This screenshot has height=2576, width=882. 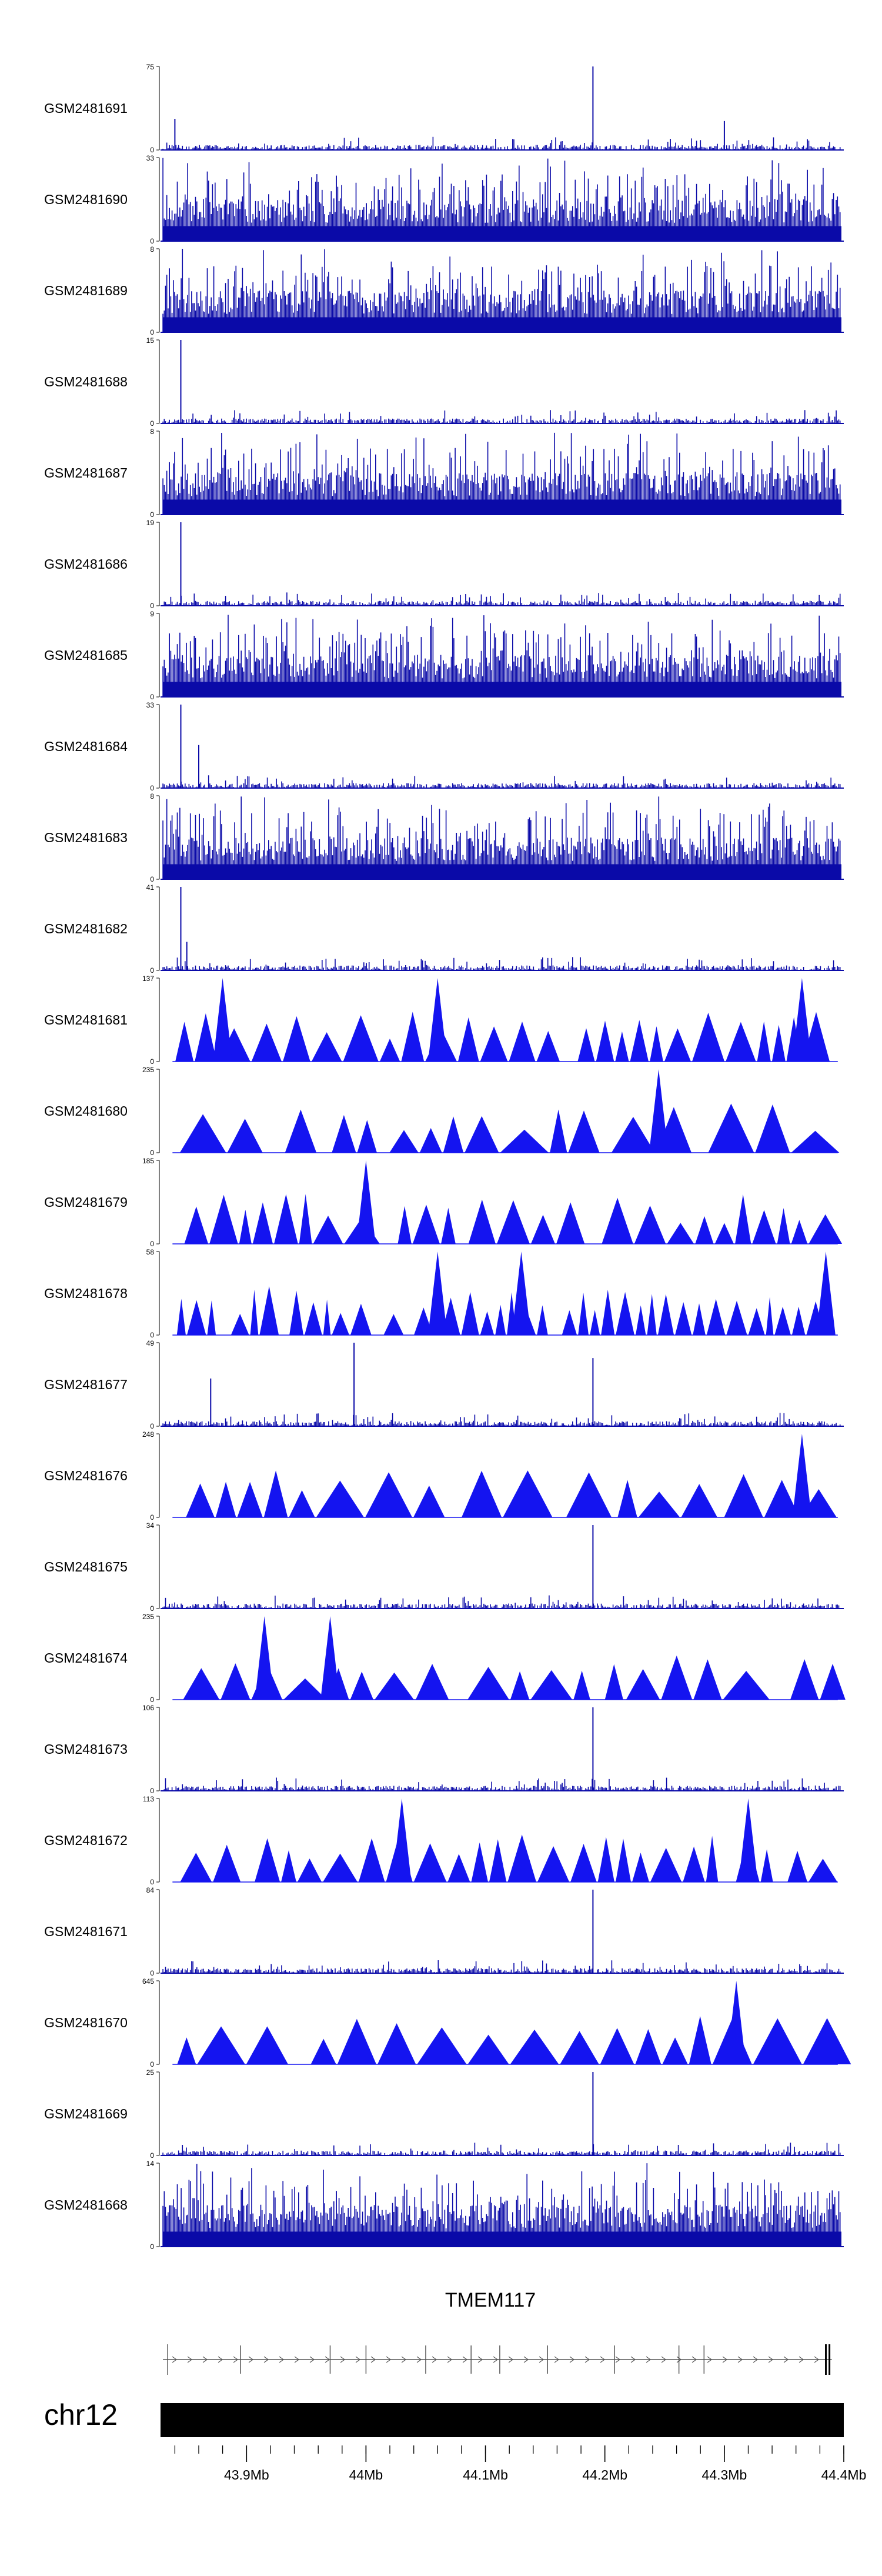 What do you see at coordinates (150, 340) in the screenshot?
I see `y-max-label: 15` at bounding box center [150, 340].